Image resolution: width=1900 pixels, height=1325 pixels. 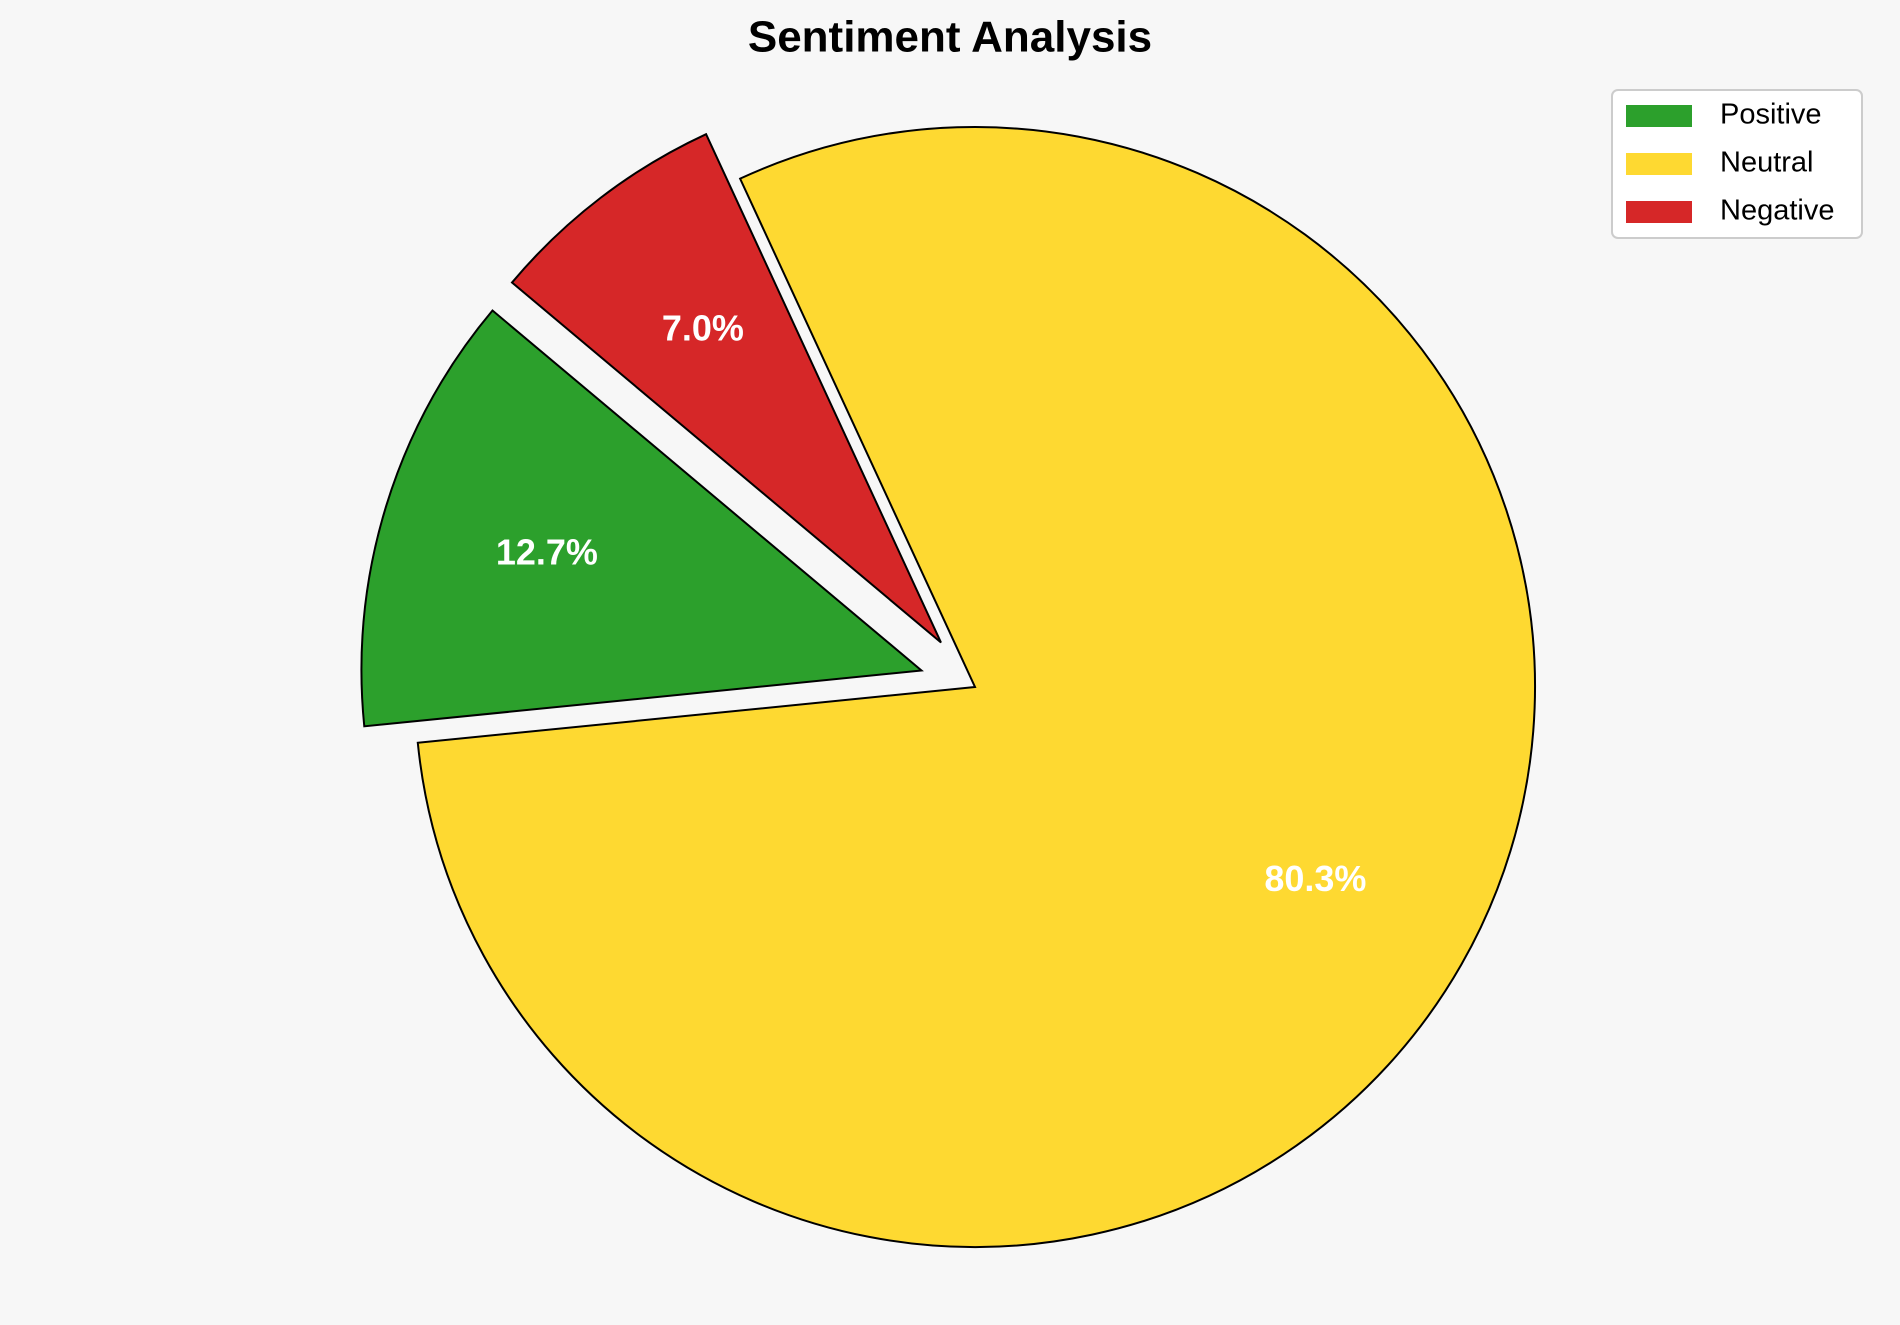 I want to click on legend-label: Positive, so click(x=1771, y=115).